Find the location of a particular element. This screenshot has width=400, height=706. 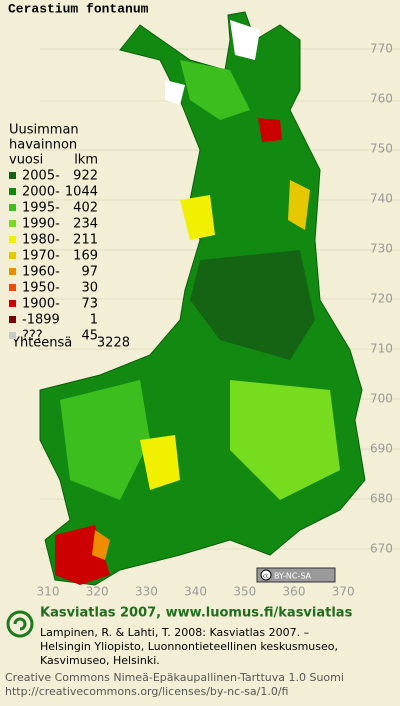

legend-heading: vuosi is located at coordinates (26, 160).